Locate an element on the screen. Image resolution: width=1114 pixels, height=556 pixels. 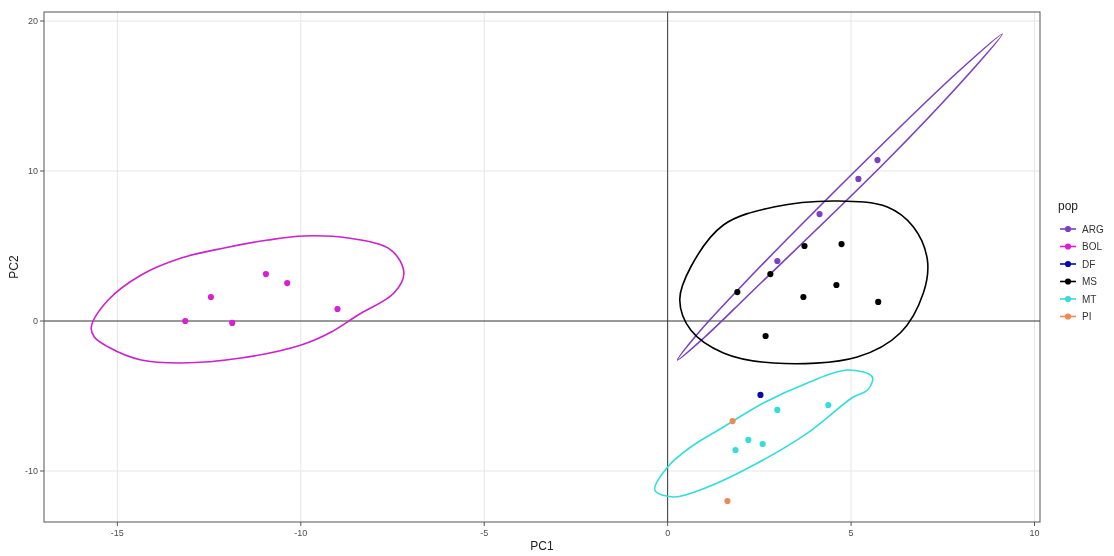
legend-label: ARG is located at coordinates (1093, 229).